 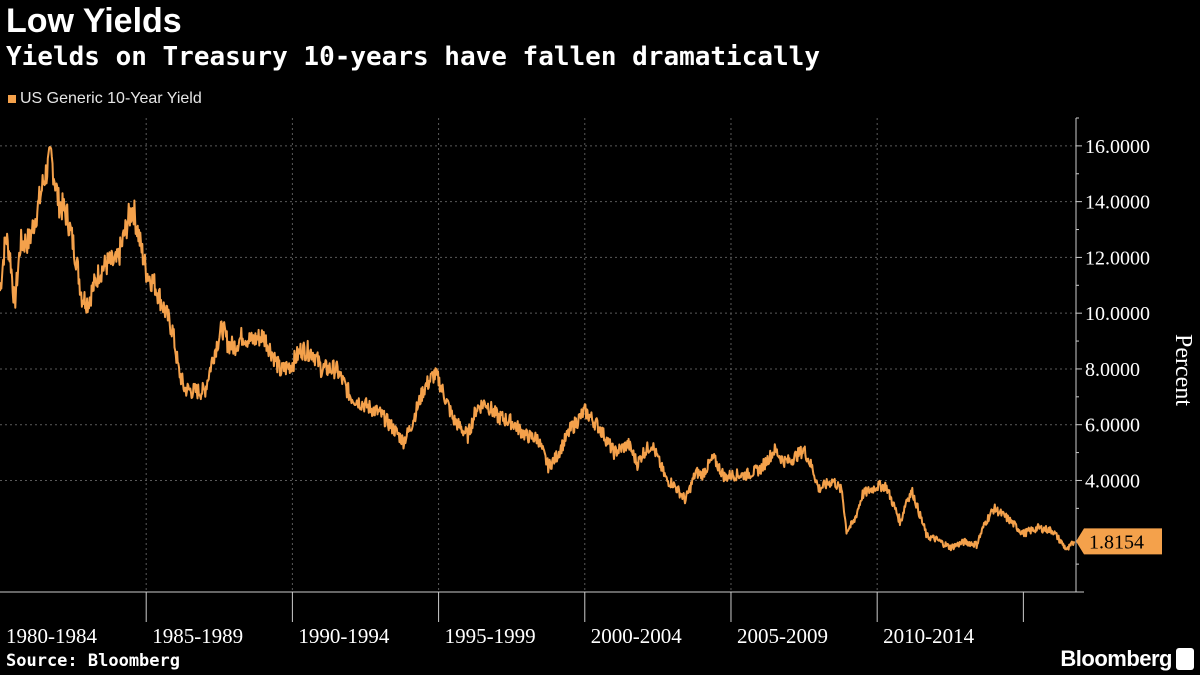 What do you see at coordinates (782, 636) in the screenshot?
I see `x-group-label: 2005-2009` at bounding box center [782, 636].